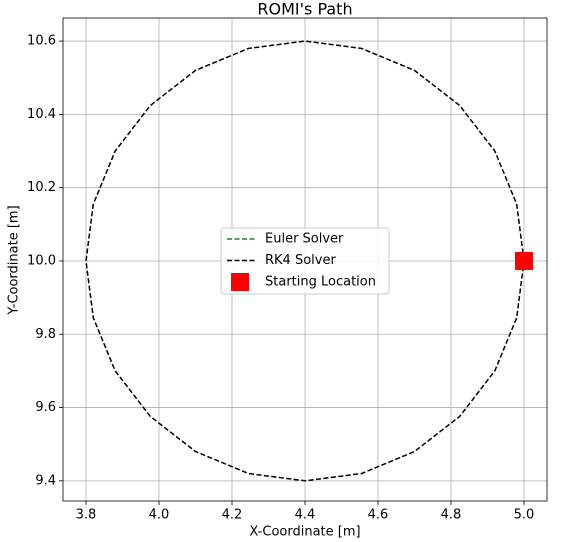 The height and width of the screenshot is (542, 567). What do you see at coordinates (524, 515) in the screenshot?
I see `x-tick-label: 5.0` at bounding box center [524, 515].